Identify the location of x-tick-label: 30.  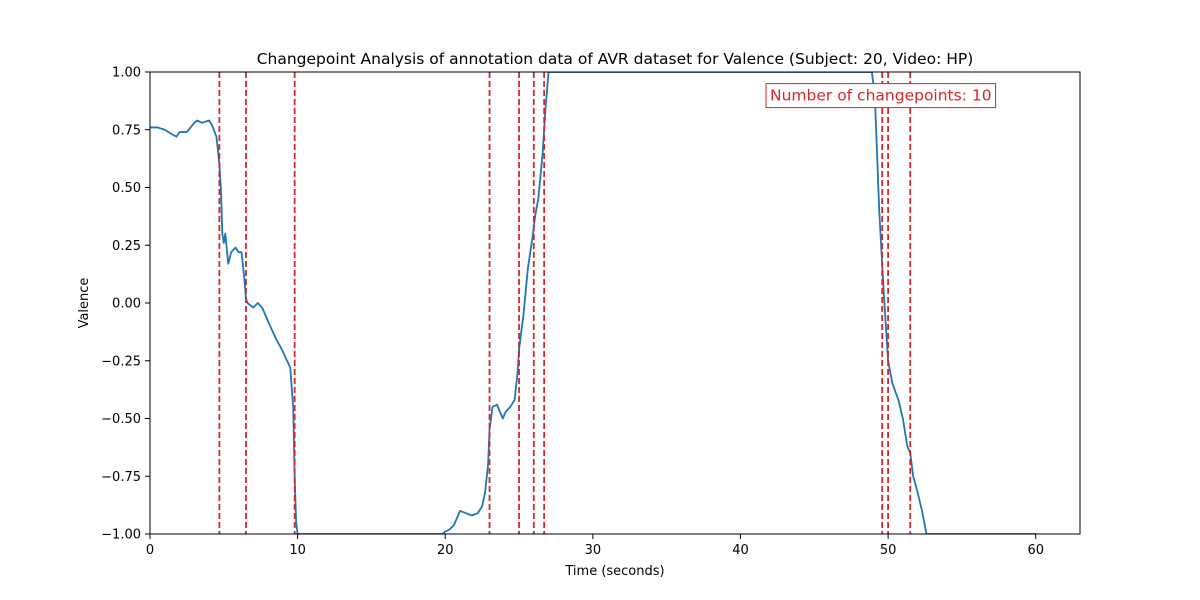
(593, 550).